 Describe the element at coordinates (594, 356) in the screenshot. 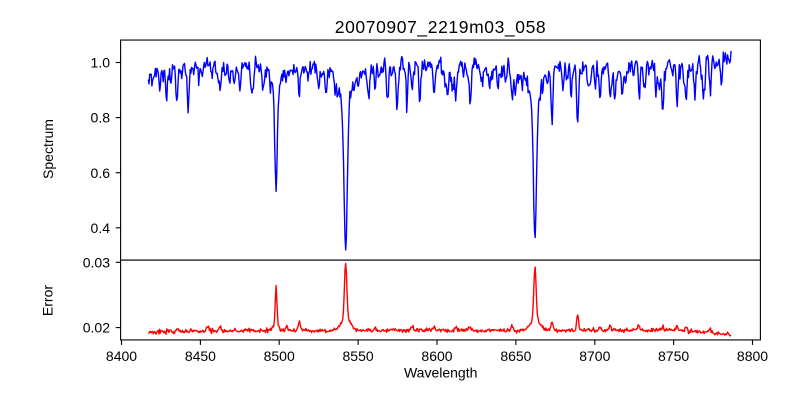

I see `svg-text: 8700` at that location.